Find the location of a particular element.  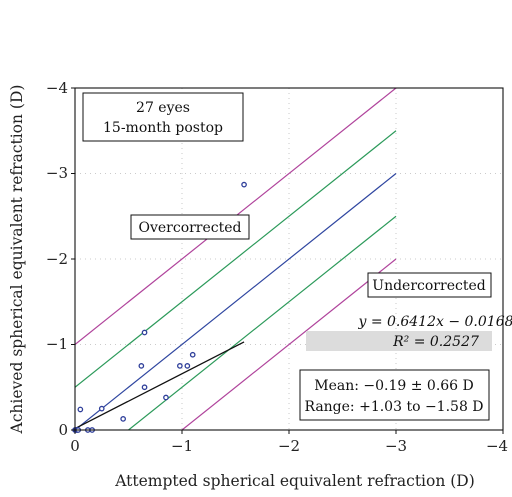

info-box-line1: 27 eyes is located at coordinates (163, 108).